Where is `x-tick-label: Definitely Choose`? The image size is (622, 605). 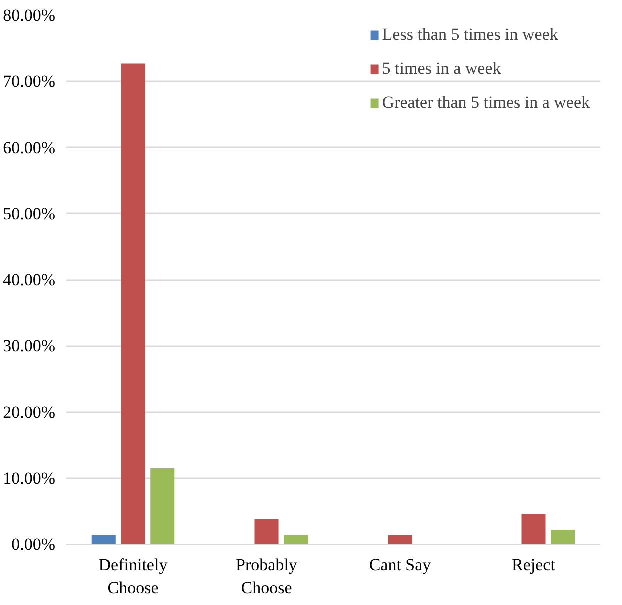 x-tick-label: Definitely Choose is located at coordinates (133, 577).